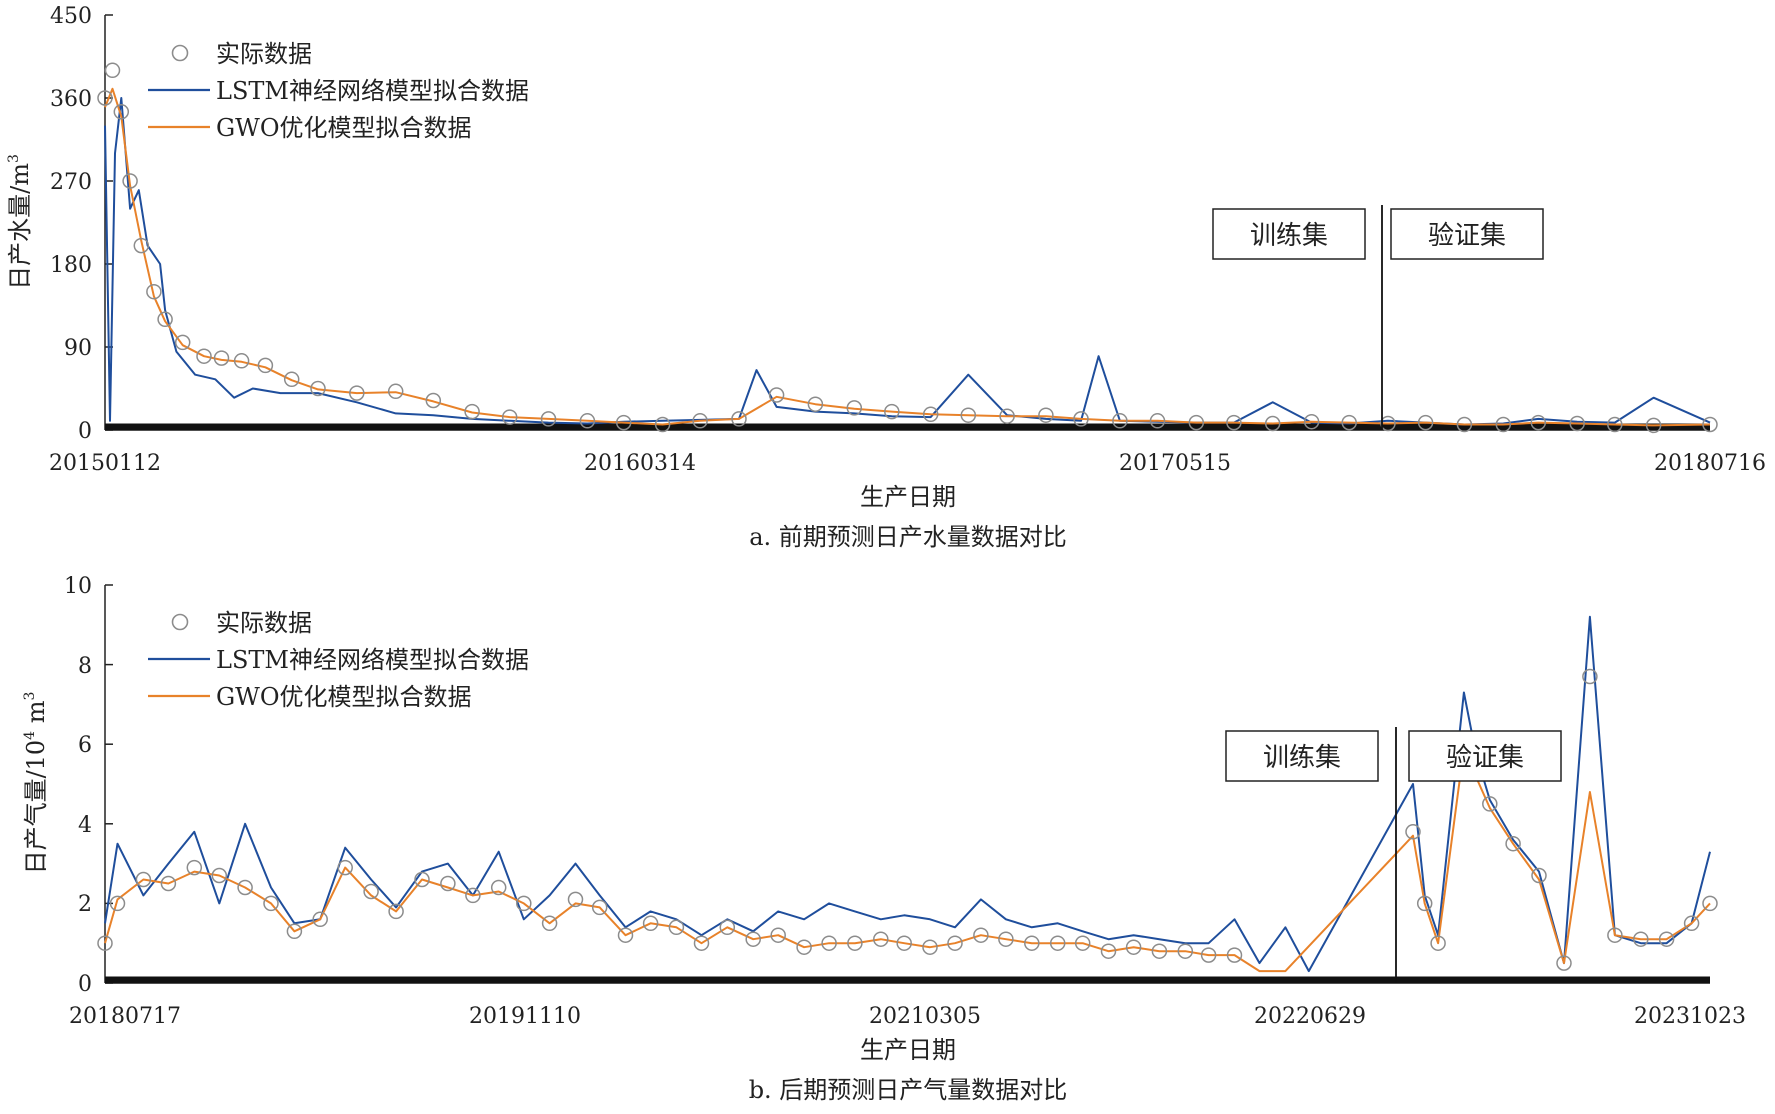  Describe the element at coordinates (908, 1090) in the screenshot. I see `chart-b-caption: b. 后期预测日产气量数据对比` at that location.